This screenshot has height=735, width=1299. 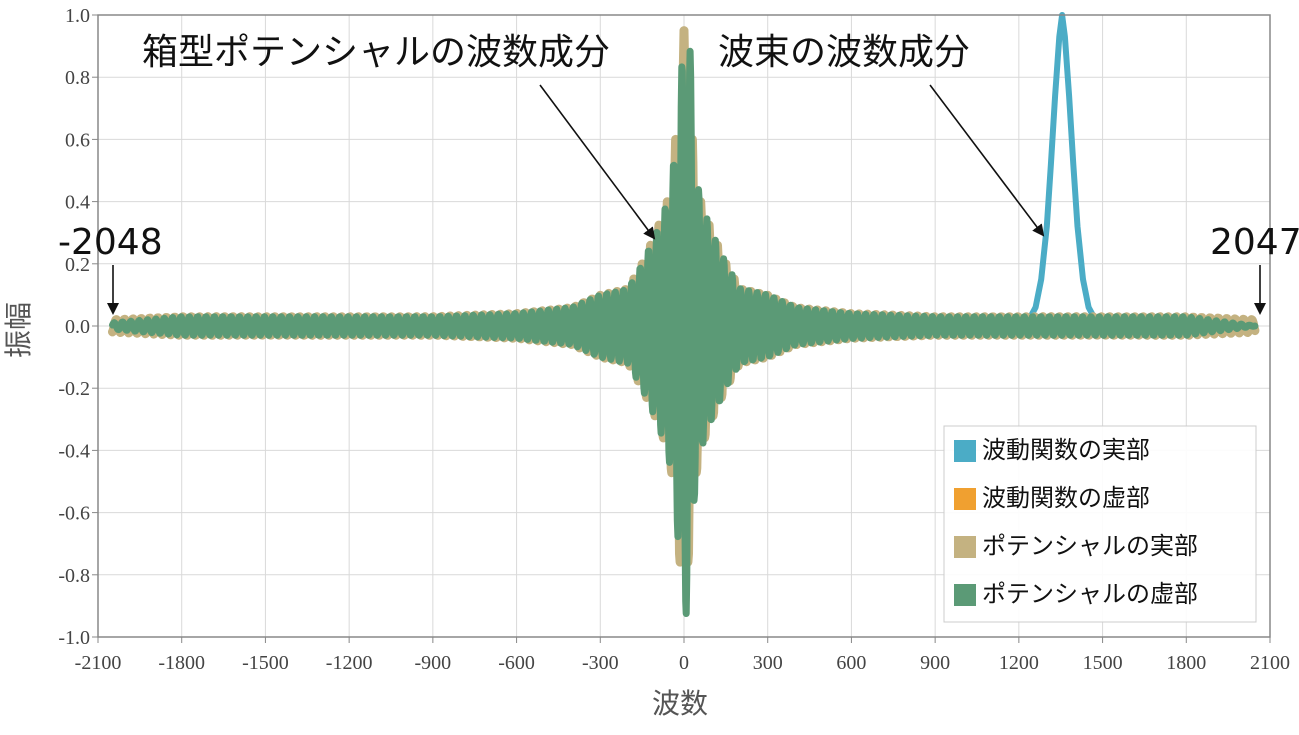 I want to click on annotation-arrow-box-potential, so click(x=597, y=162).